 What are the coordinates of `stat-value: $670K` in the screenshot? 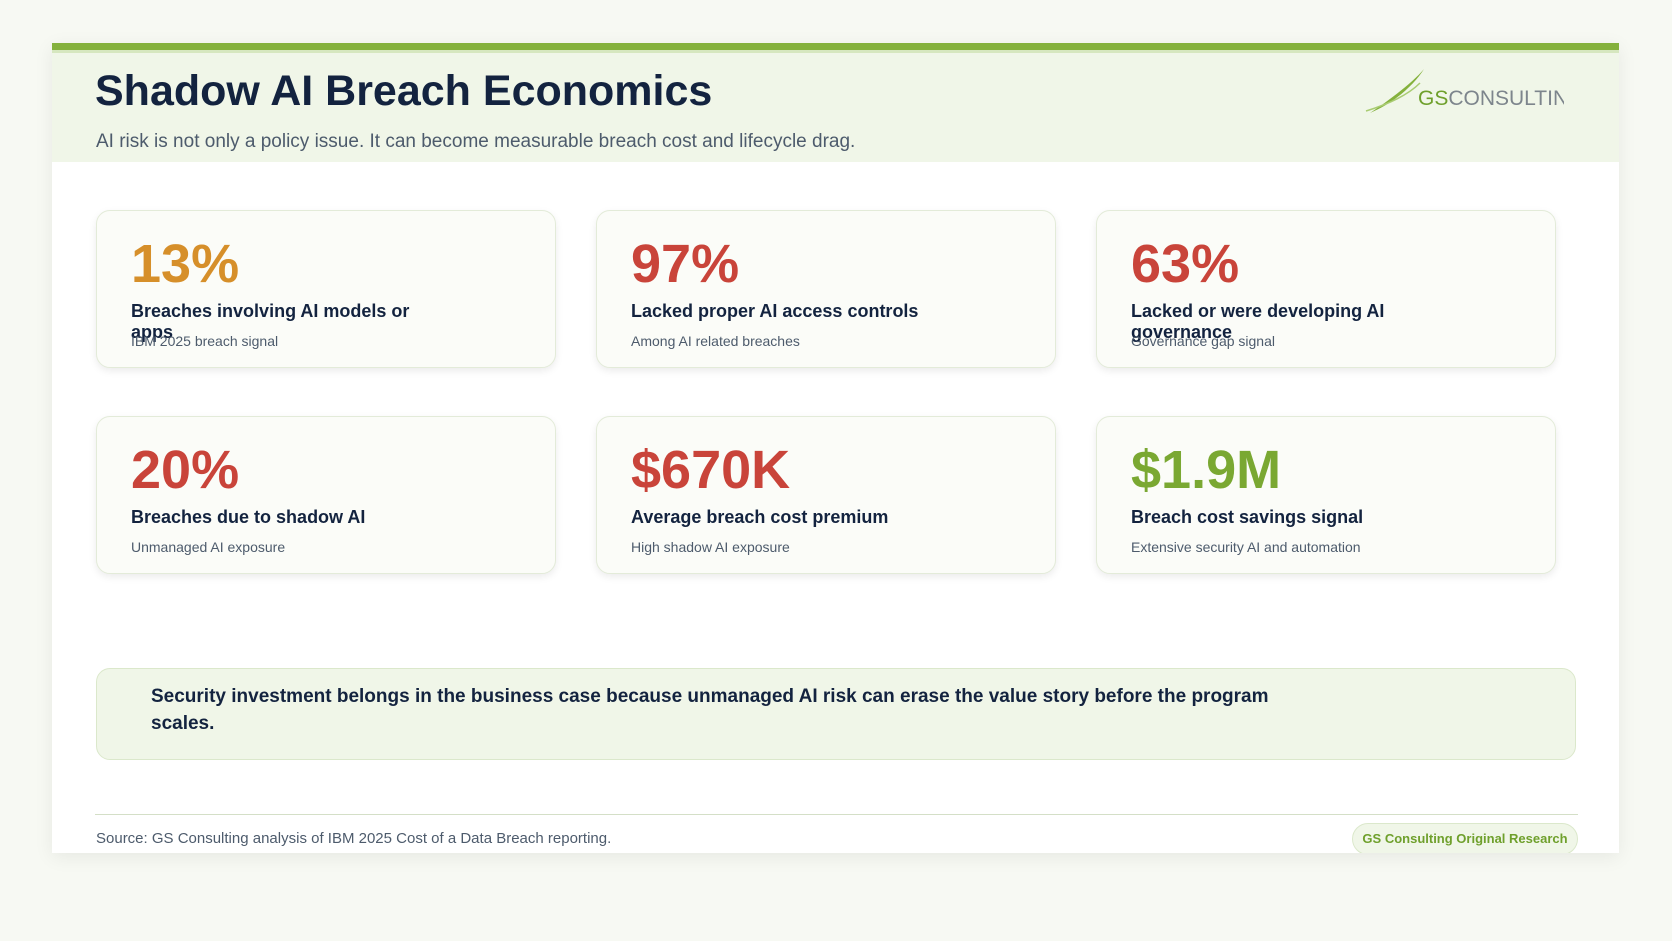 It's located at (711, 470).